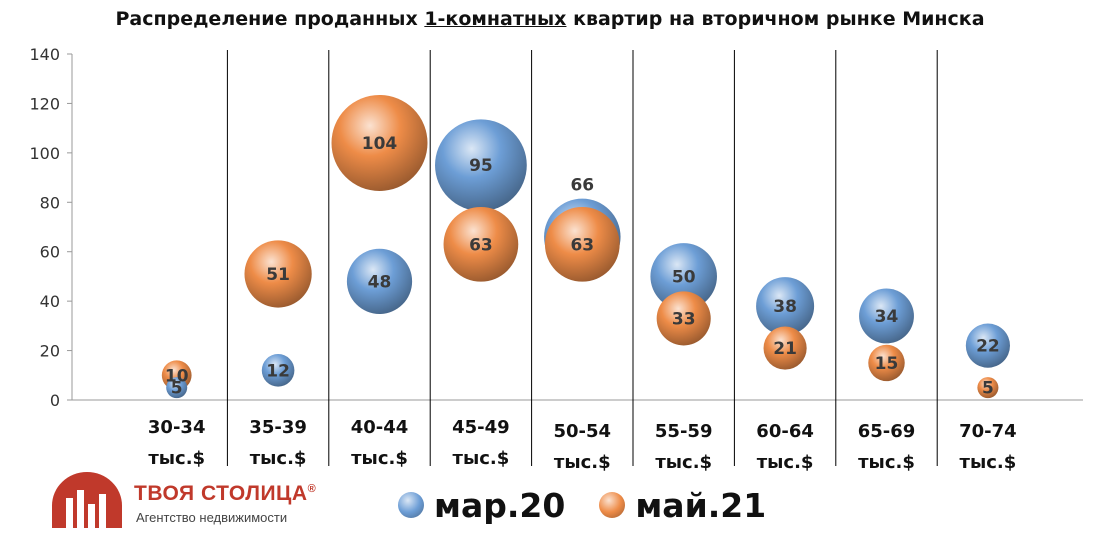 This screenshot has height=540, width=1100. Describe the element at coordinates (177, 376) in the screenshot. I see `data-label-may21: 10` at that location.